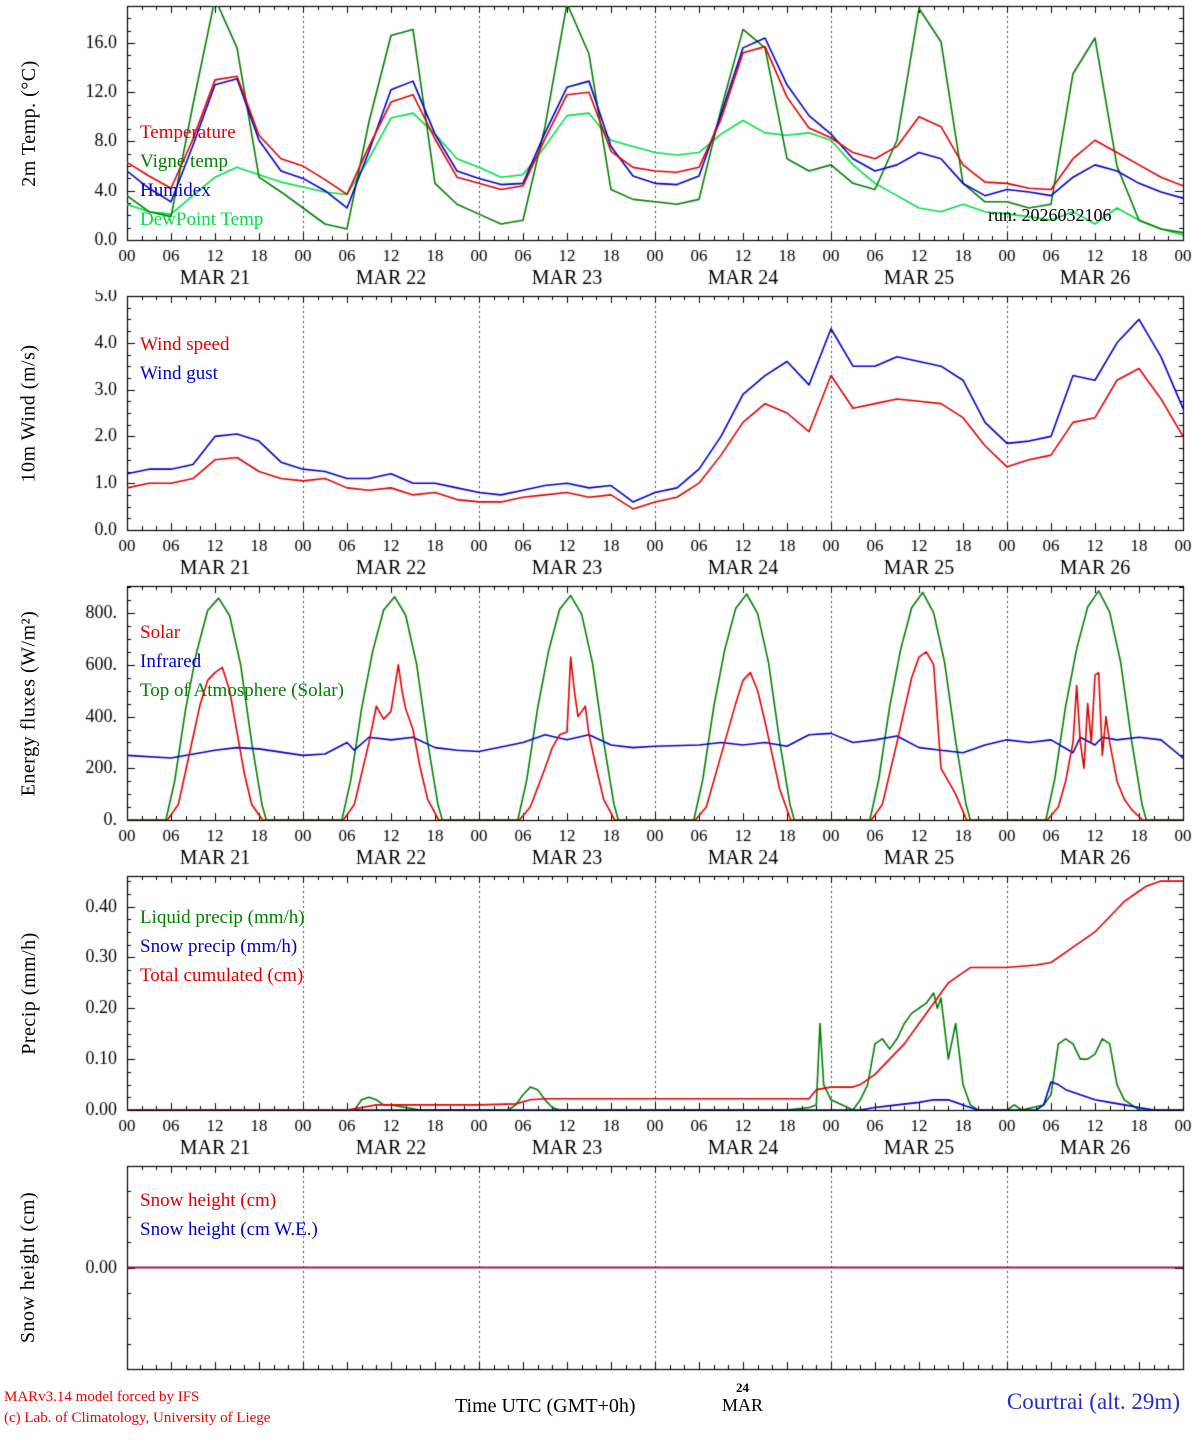  What do you see at coordinates (743, 1405) in the screenshot?
I see `month-marker-month: MAR` at bounding box center [743, 1405].